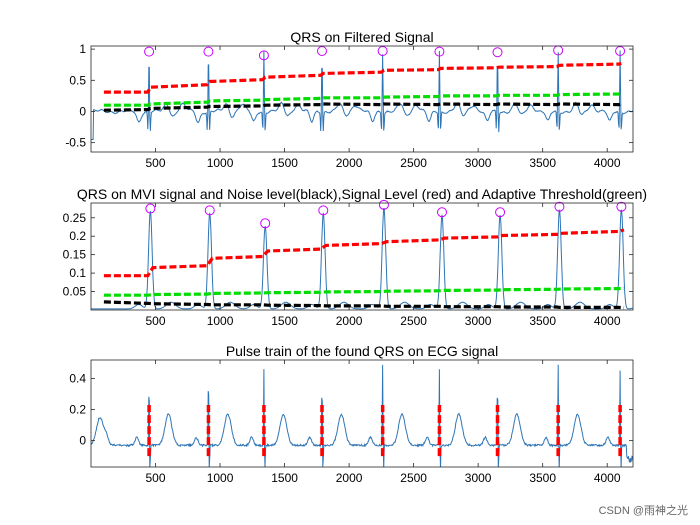 This screenshot has height=525, width=700. I want to click on y-tick-label: 0.25, so click(75, 218).